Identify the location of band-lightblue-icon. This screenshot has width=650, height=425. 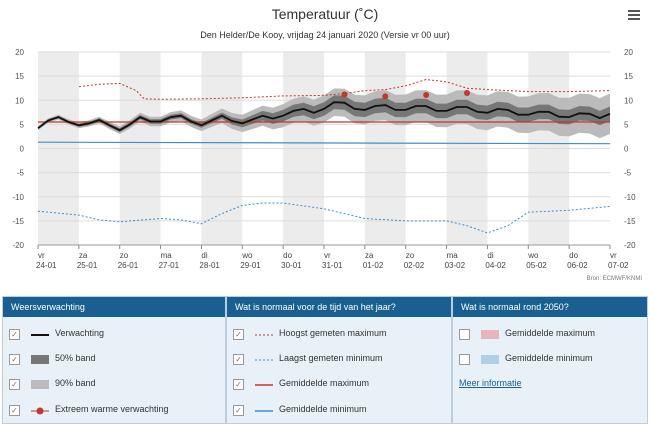
(490, 359).